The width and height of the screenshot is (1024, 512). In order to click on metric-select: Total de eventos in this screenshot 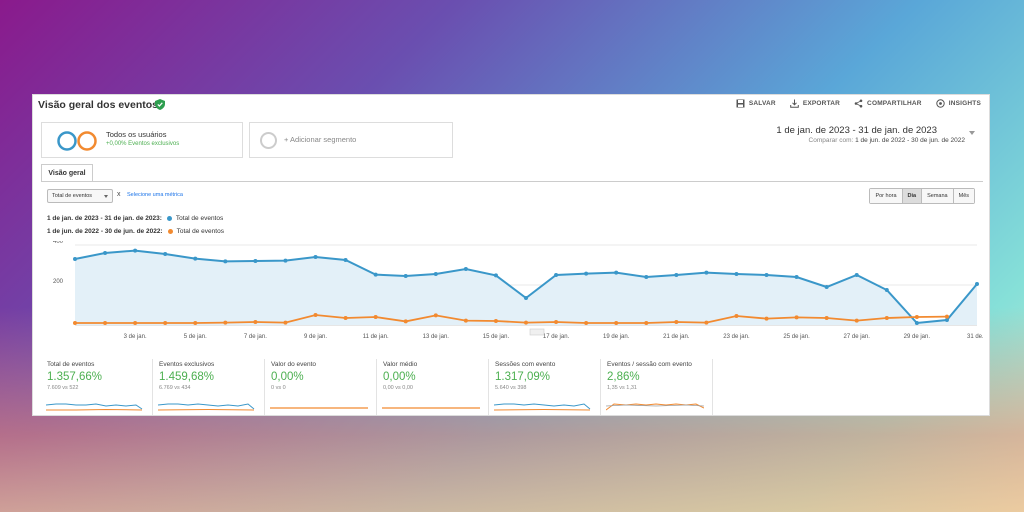, I will do `click(80, 196)`.